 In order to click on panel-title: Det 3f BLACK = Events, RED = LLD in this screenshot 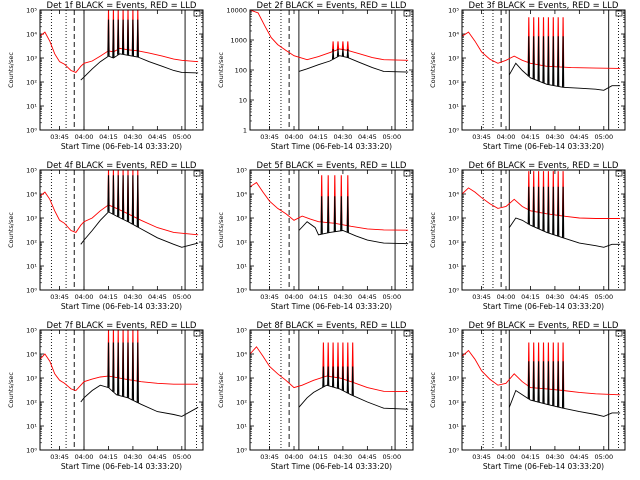, I will do `click(544, 6)`.